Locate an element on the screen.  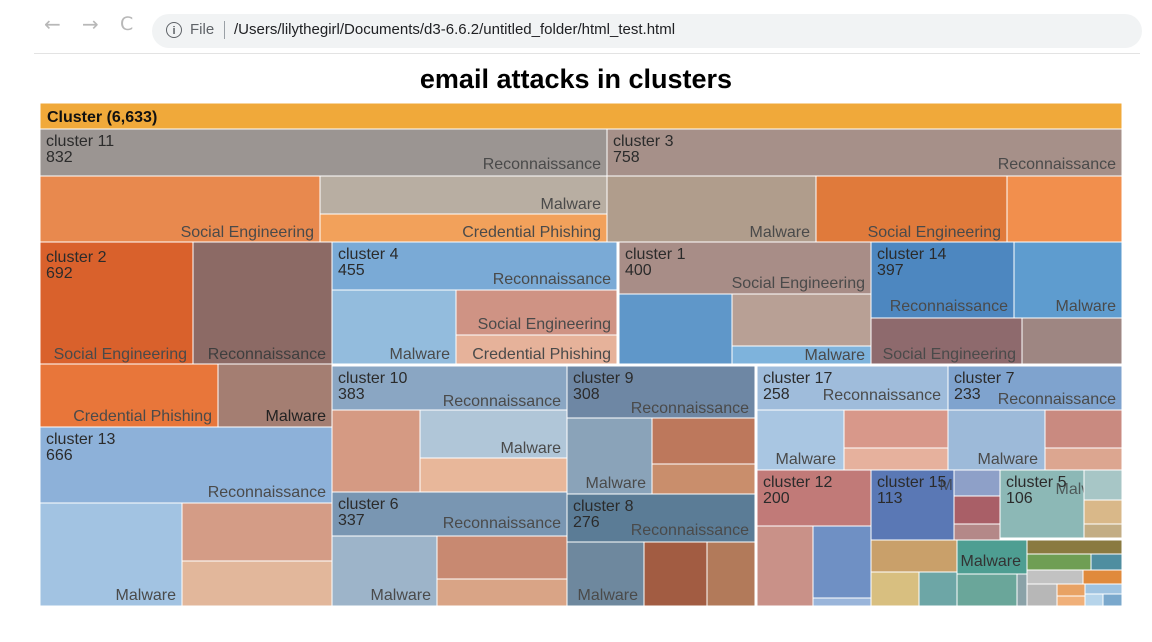
cluster-6-header-cell is located at coordinates (449, 514).